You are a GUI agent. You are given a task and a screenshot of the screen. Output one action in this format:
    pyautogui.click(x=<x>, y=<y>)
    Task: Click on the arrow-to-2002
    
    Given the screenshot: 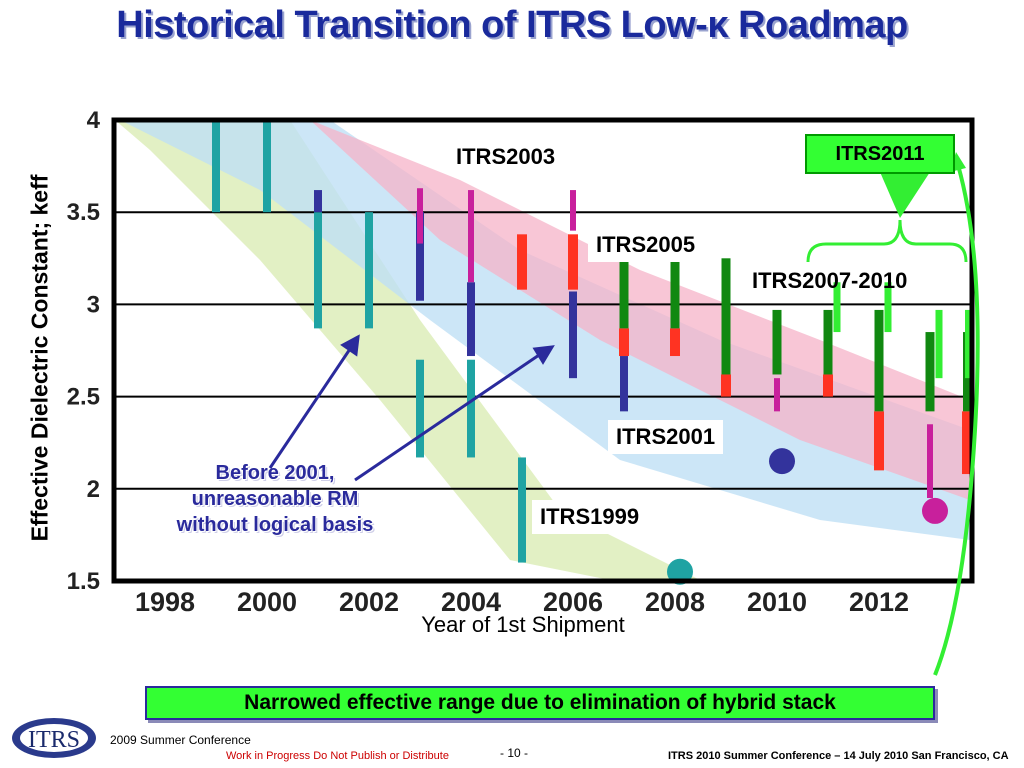 What is the action you would take?
    pyautogui.click(x=311, y=407)
    